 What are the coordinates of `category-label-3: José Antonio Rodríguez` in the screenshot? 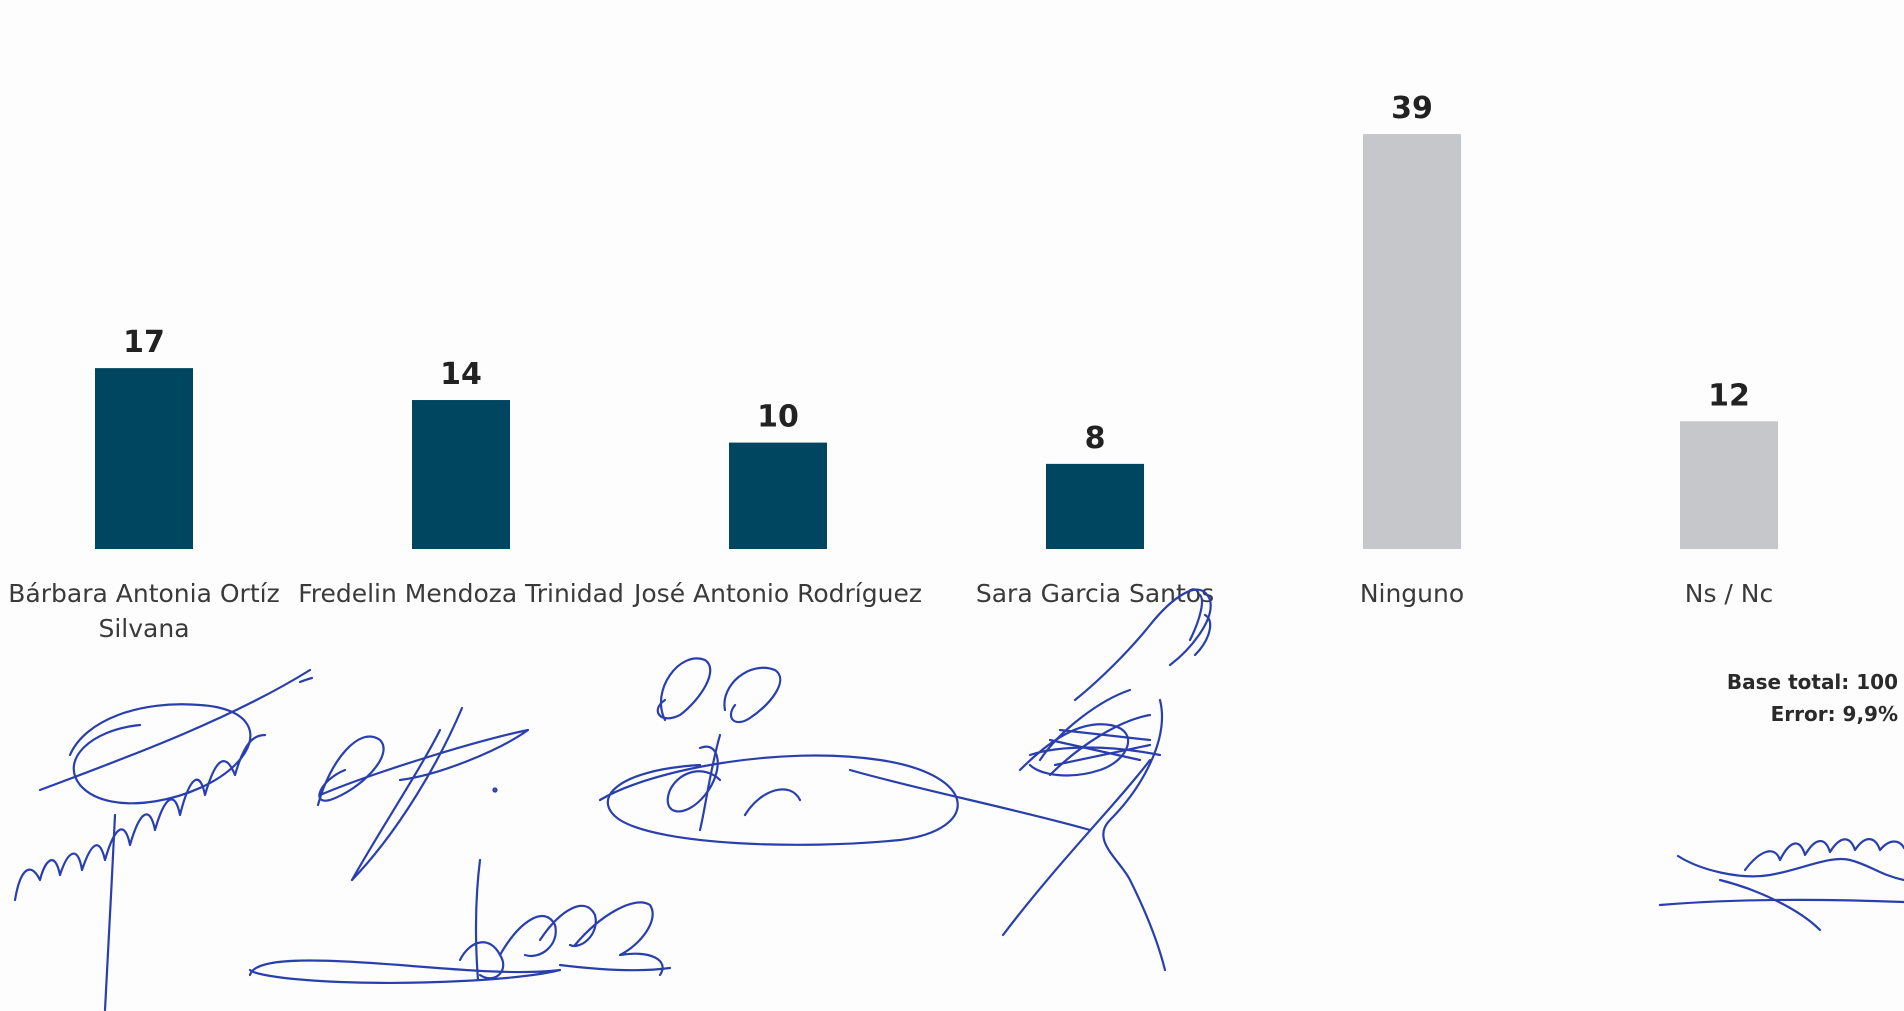 It's located at (777, 593).